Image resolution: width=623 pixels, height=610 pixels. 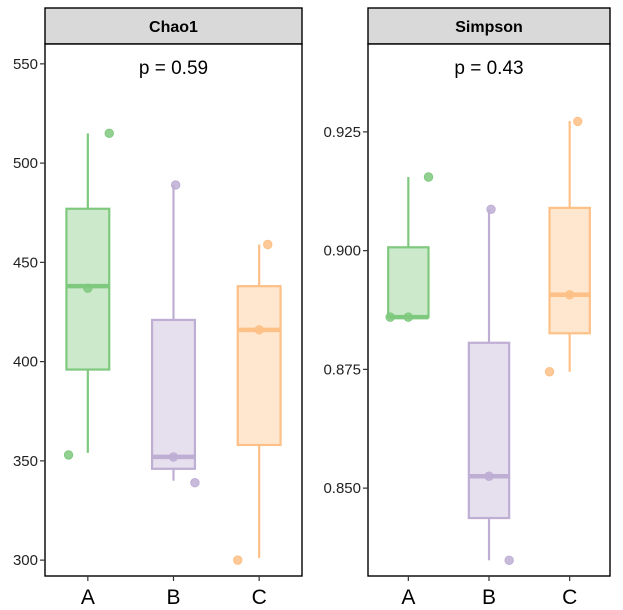 I want to click on strip-label: Chao1, so click(x=173, y=27).